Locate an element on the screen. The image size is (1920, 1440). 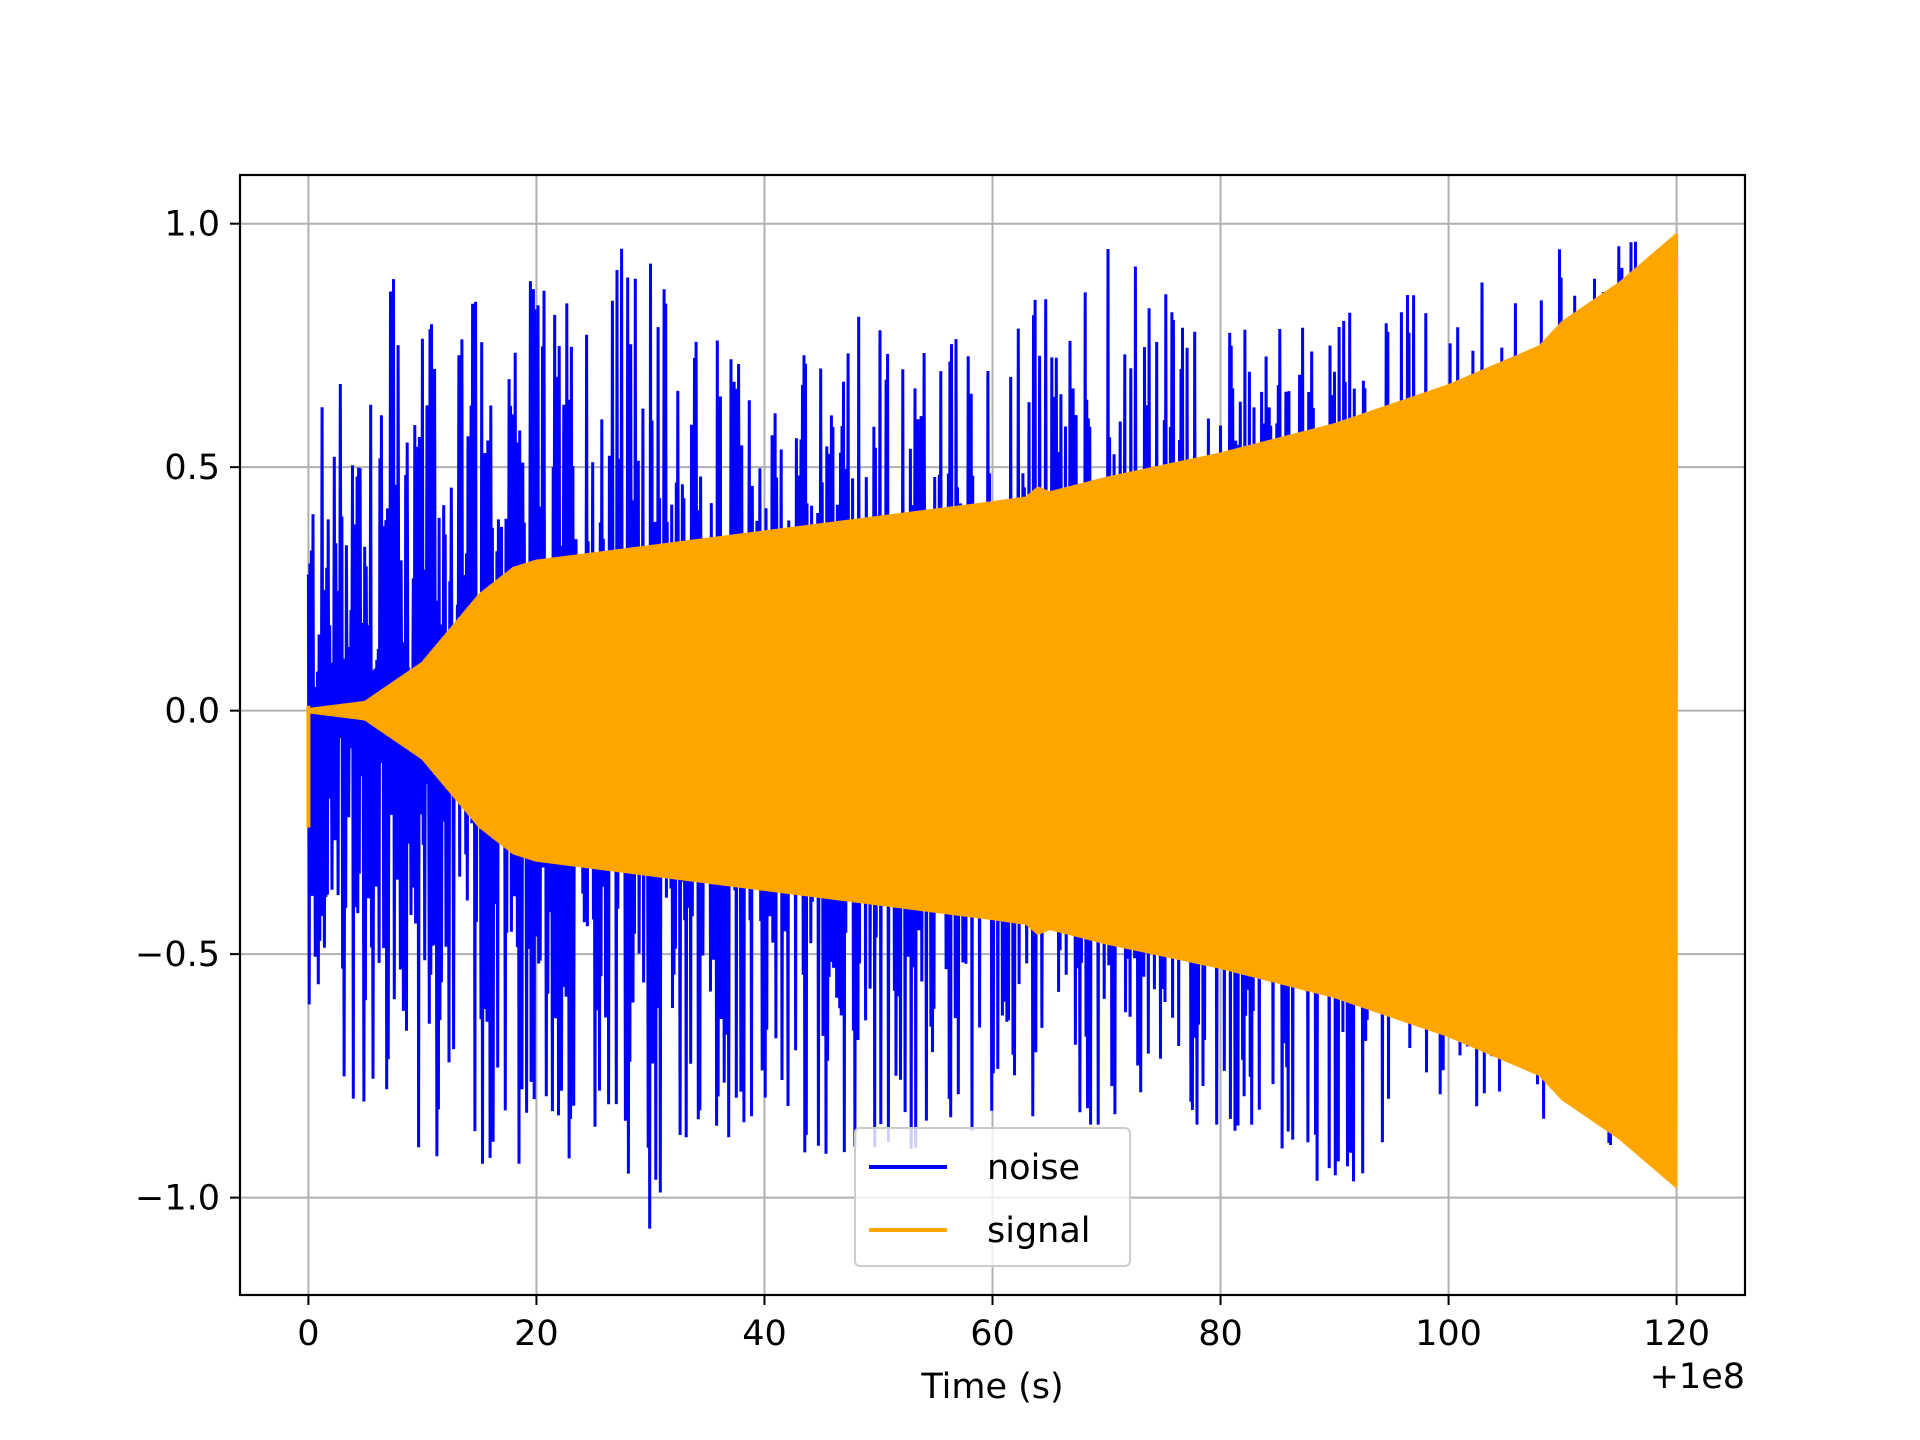
legend: noise signal is located at coordinates (992, 1197).